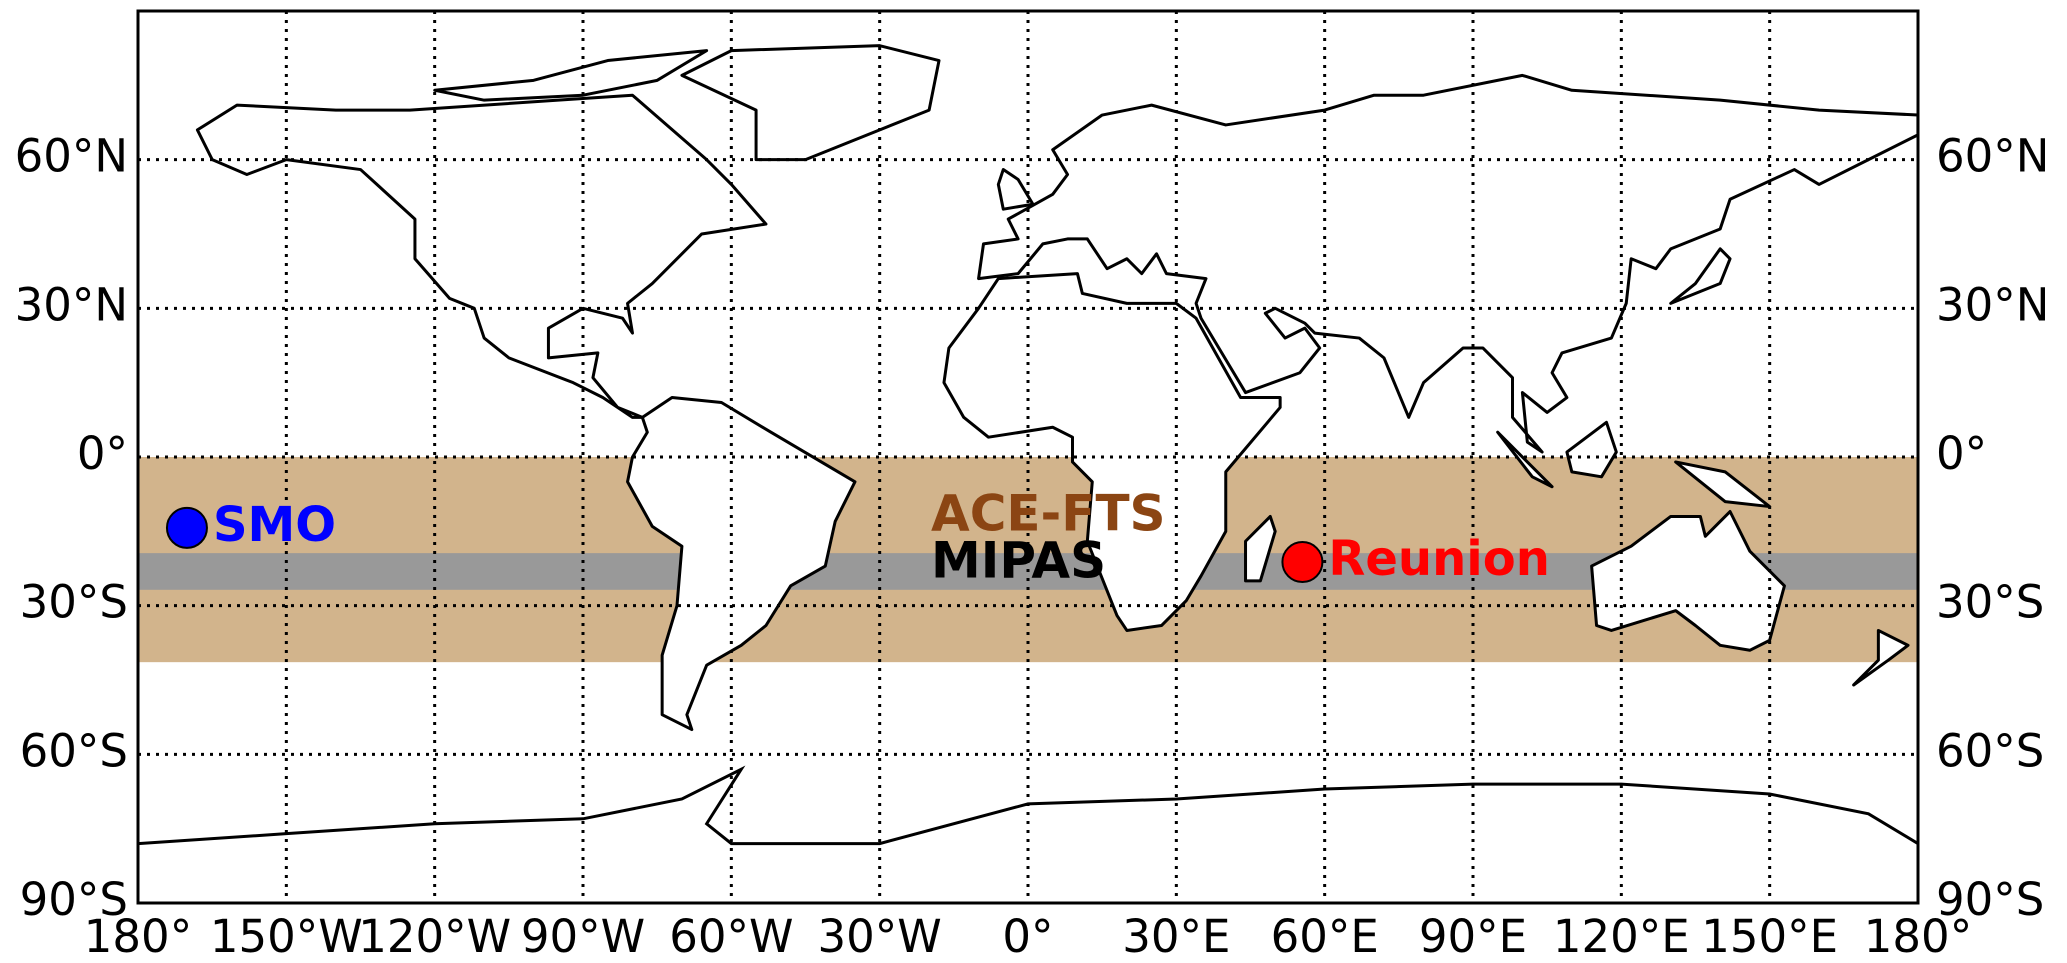 The image size is (2067, 963). What do you see at coordinates (1525, 459) in the screenshot?
I see `sumatra` at bounding box center [1525, 459].